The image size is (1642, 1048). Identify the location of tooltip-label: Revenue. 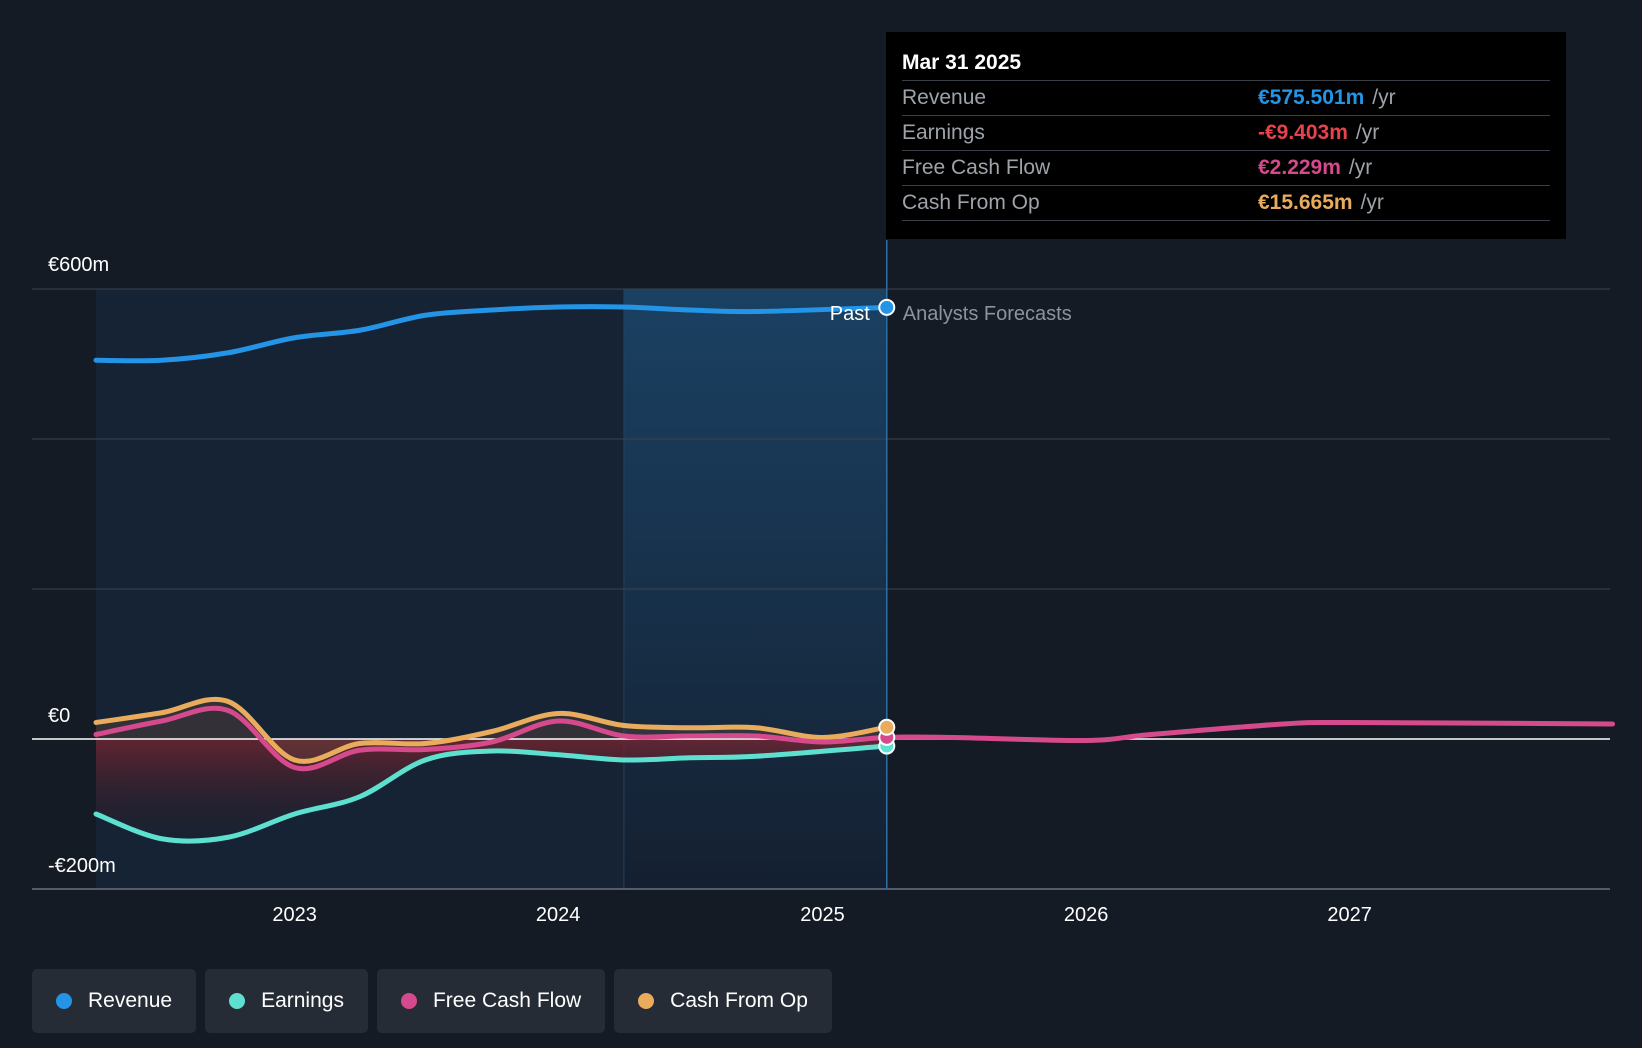
(944, 97).